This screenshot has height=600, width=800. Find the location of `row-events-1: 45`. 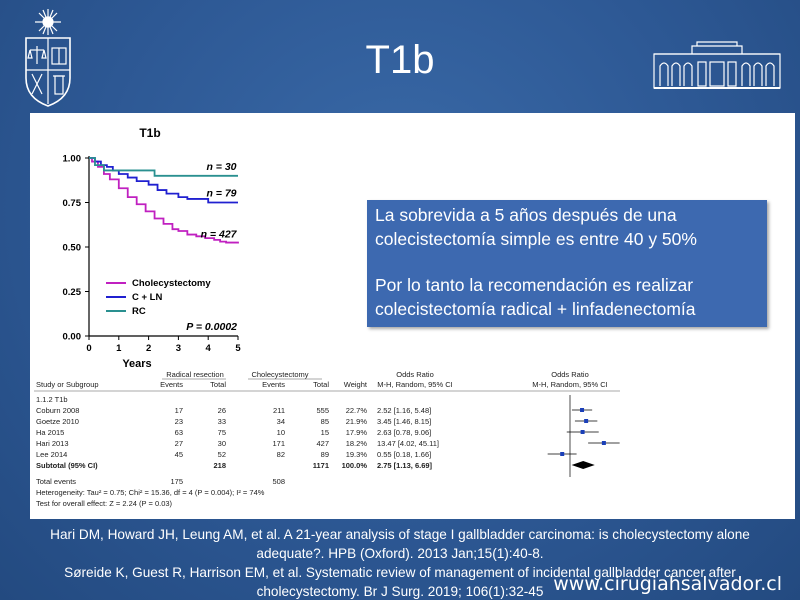

row-events-1: 45 is located at coordinates (179, 454).